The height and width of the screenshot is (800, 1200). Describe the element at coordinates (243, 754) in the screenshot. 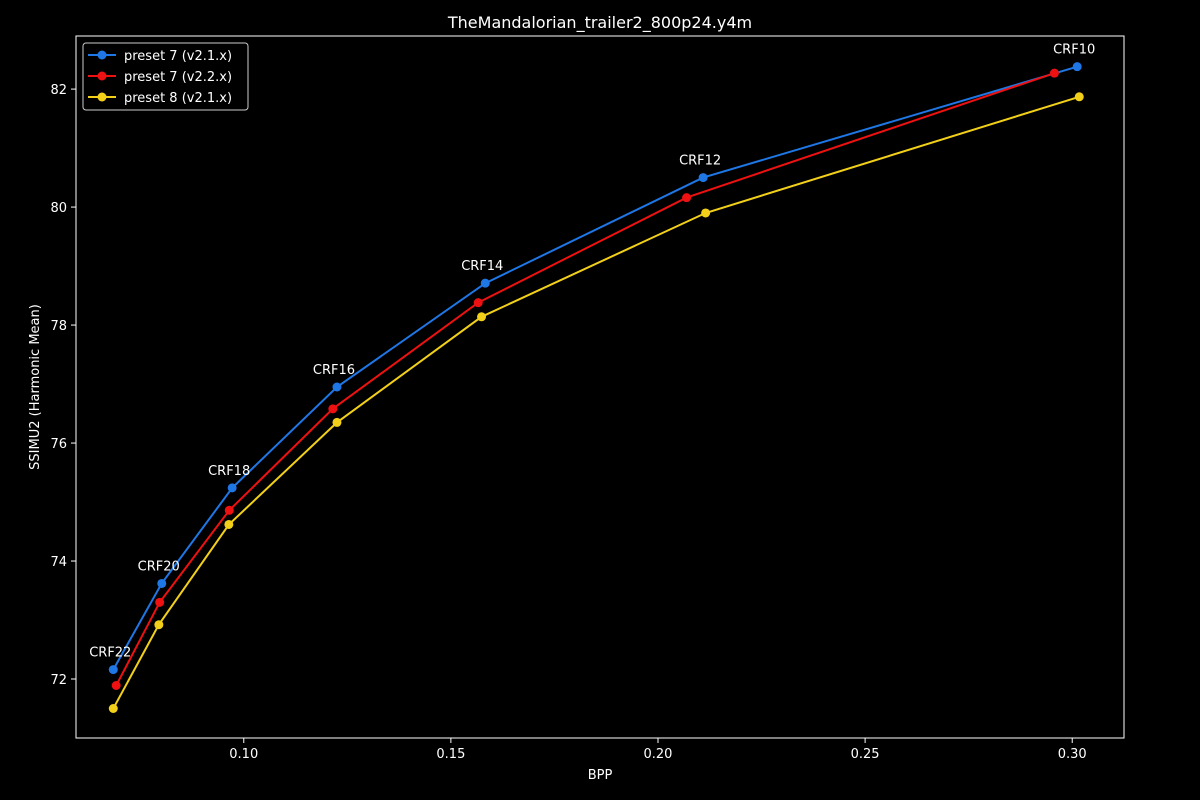

I see `x-tick-label: 0.10` at that location.